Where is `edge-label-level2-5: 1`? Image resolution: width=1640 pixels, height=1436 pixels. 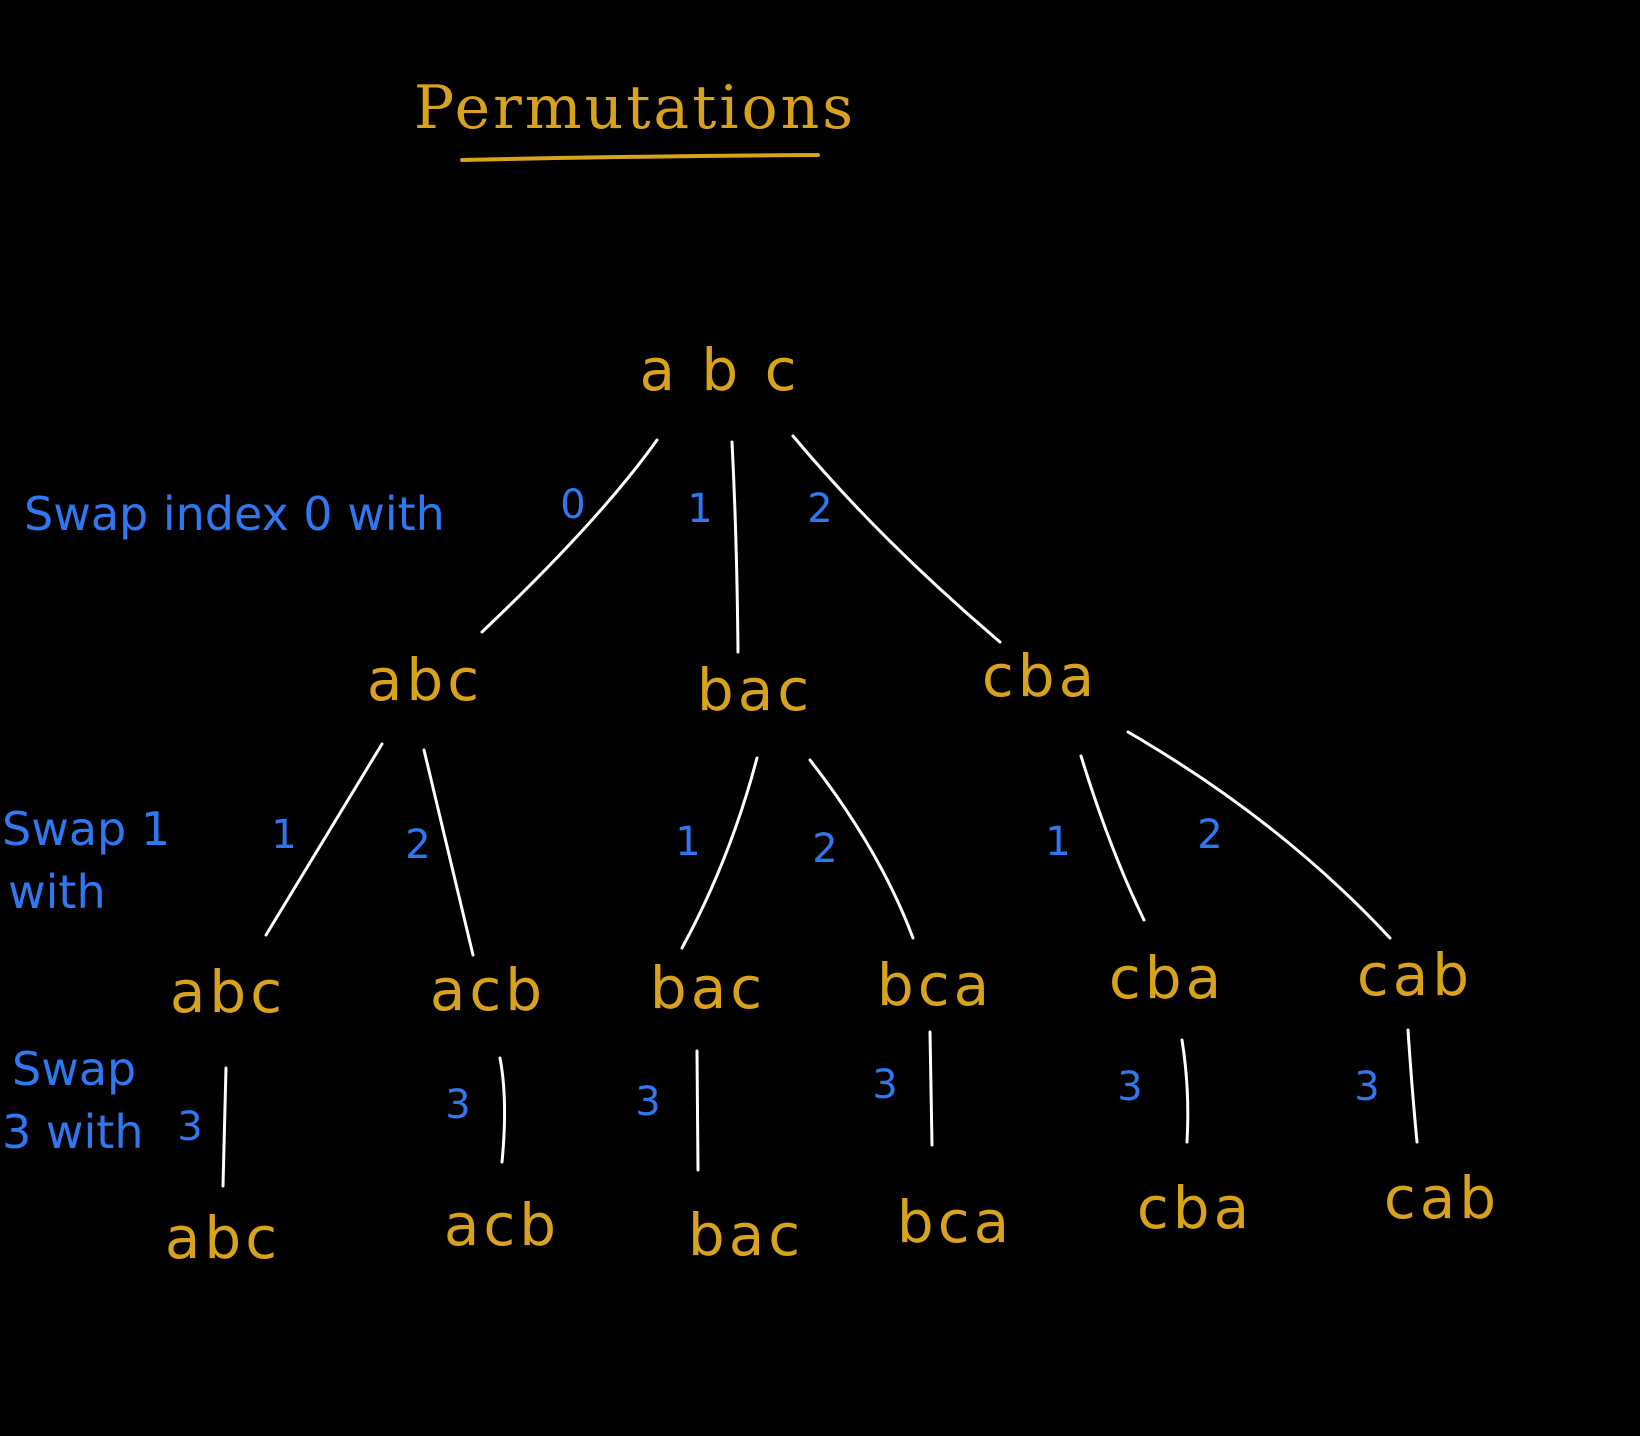
edge-label-level2-5: 1 is located at coordinates (1057, 842).